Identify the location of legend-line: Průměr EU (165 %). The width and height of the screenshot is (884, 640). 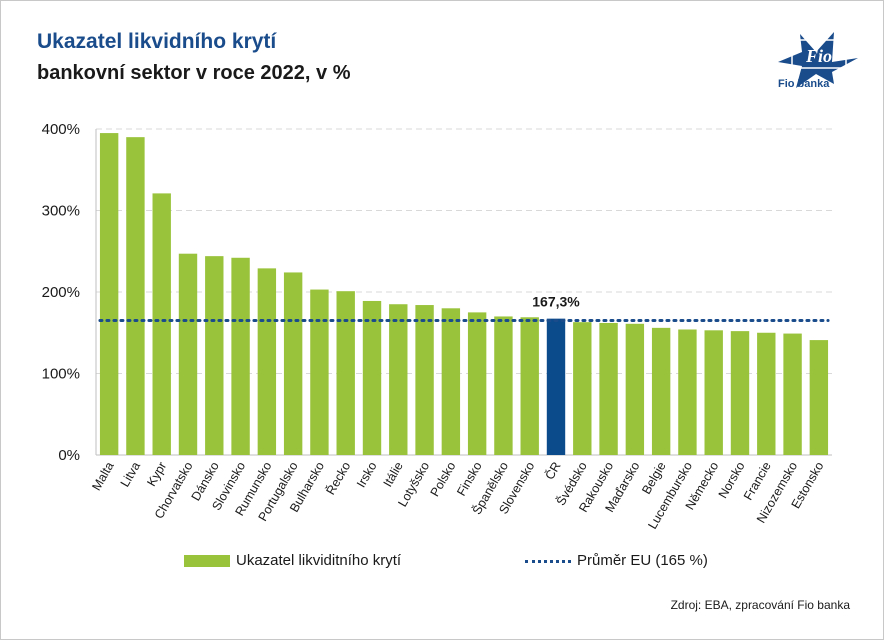
(616, 560).